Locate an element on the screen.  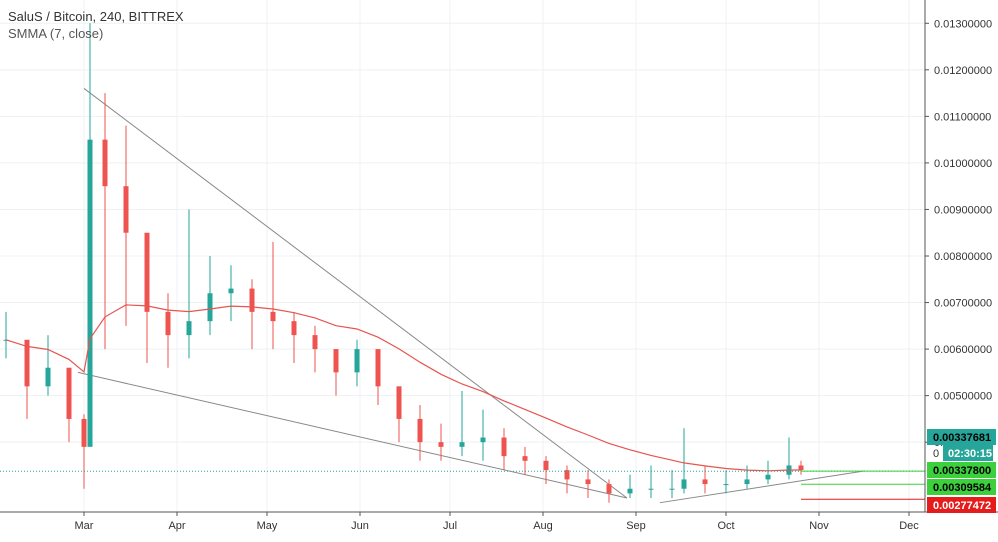
countdown-box is located at coordinates (968, 453).